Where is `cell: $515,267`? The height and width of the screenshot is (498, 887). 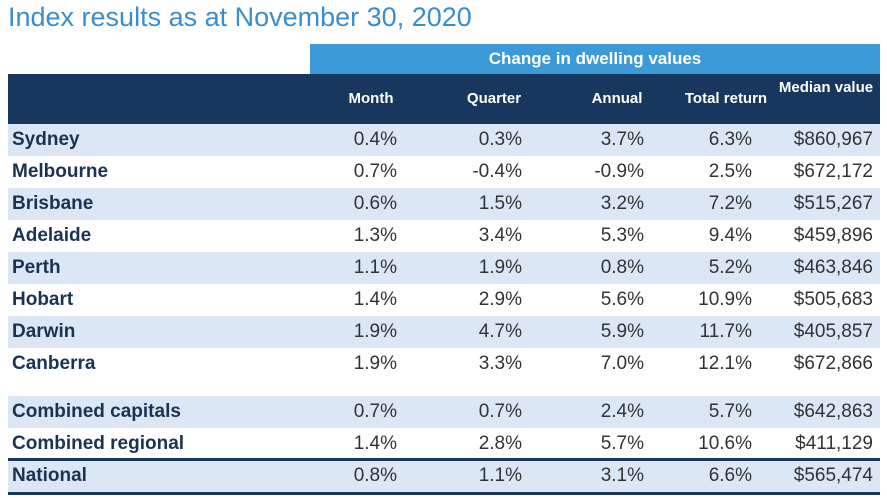 cell: $515,267 is located at coordinates (833, 203).